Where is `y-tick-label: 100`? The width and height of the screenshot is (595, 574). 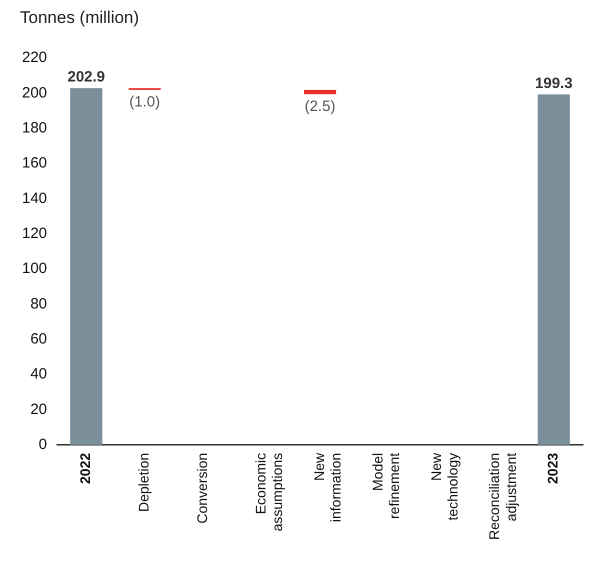
y-tick-label: 100 is located at coordinates (35, 269).